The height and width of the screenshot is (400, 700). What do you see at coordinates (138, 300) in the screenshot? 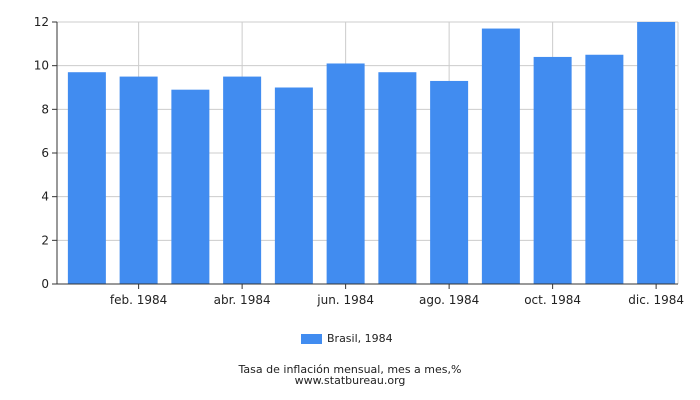
I see `x-tick-label: feb. 1984` at bounding box center [138, 300].